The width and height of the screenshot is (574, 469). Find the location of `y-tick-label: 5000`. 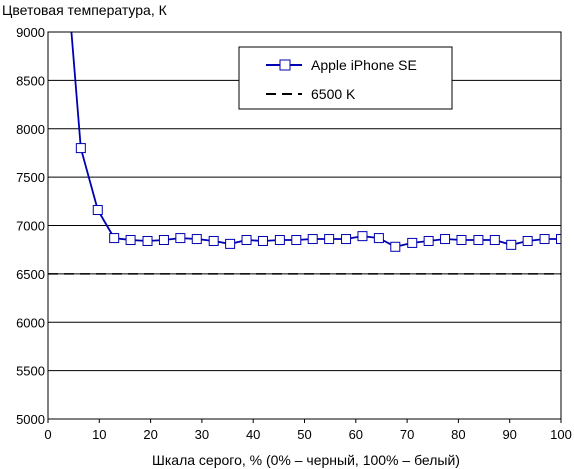

y-tick-label: 5000 is located at coordinates (30, 419).